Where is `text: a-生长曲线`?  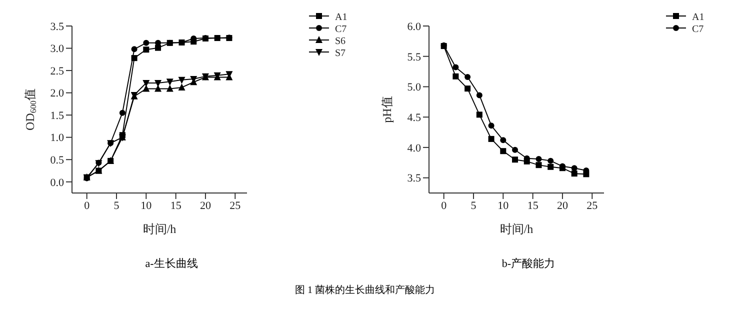
text: a-生长曲线 is located at coordinates (171, 264).